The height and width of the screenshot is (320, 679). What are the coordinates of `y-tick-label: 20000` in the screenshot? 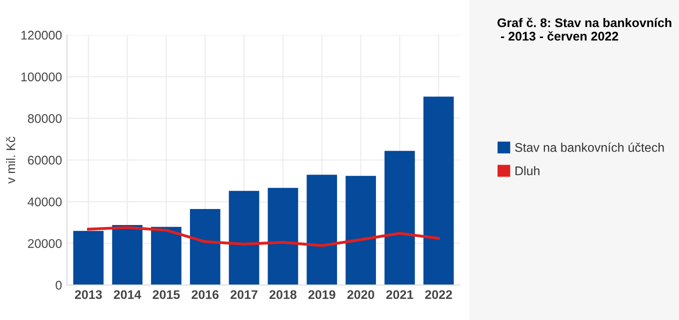 It's located at (45, 243).